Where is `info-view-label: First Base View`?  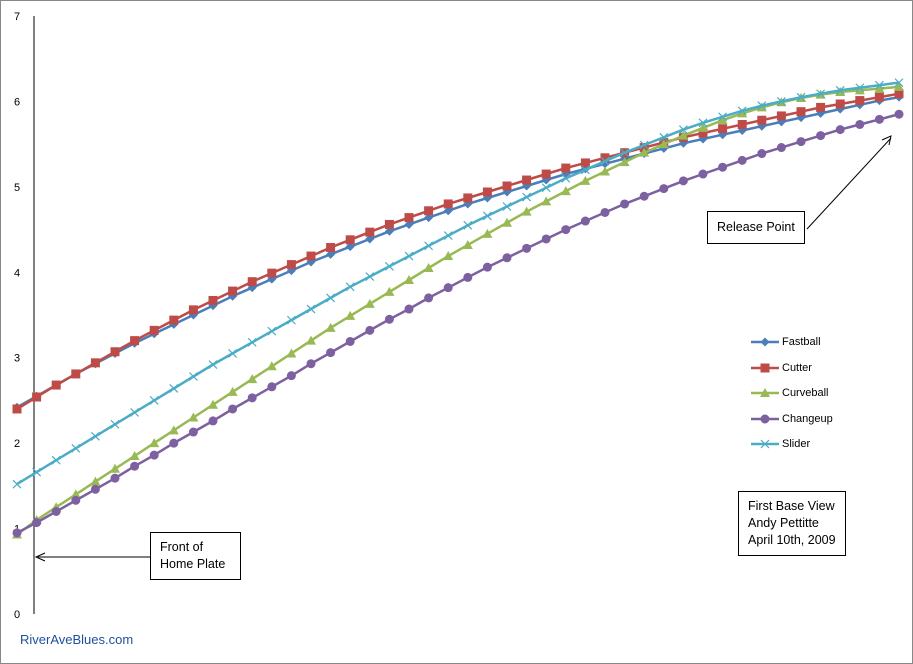
info-view-label: First Base View is located at coordinates (791, 506).